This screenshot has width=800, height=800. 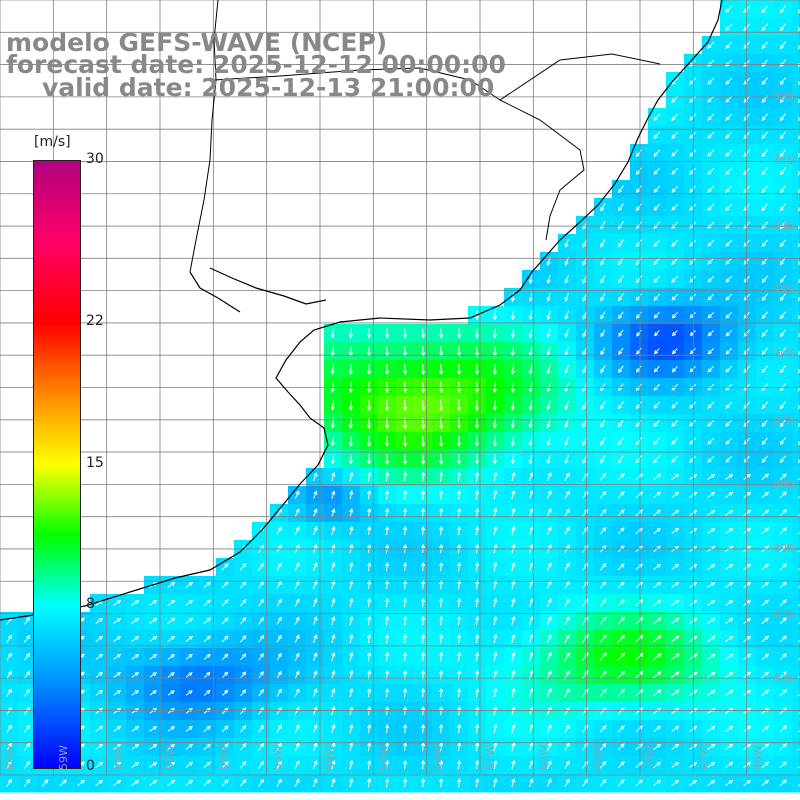 I want to click on latitude-label: 33S, so click(x=783, y=161).